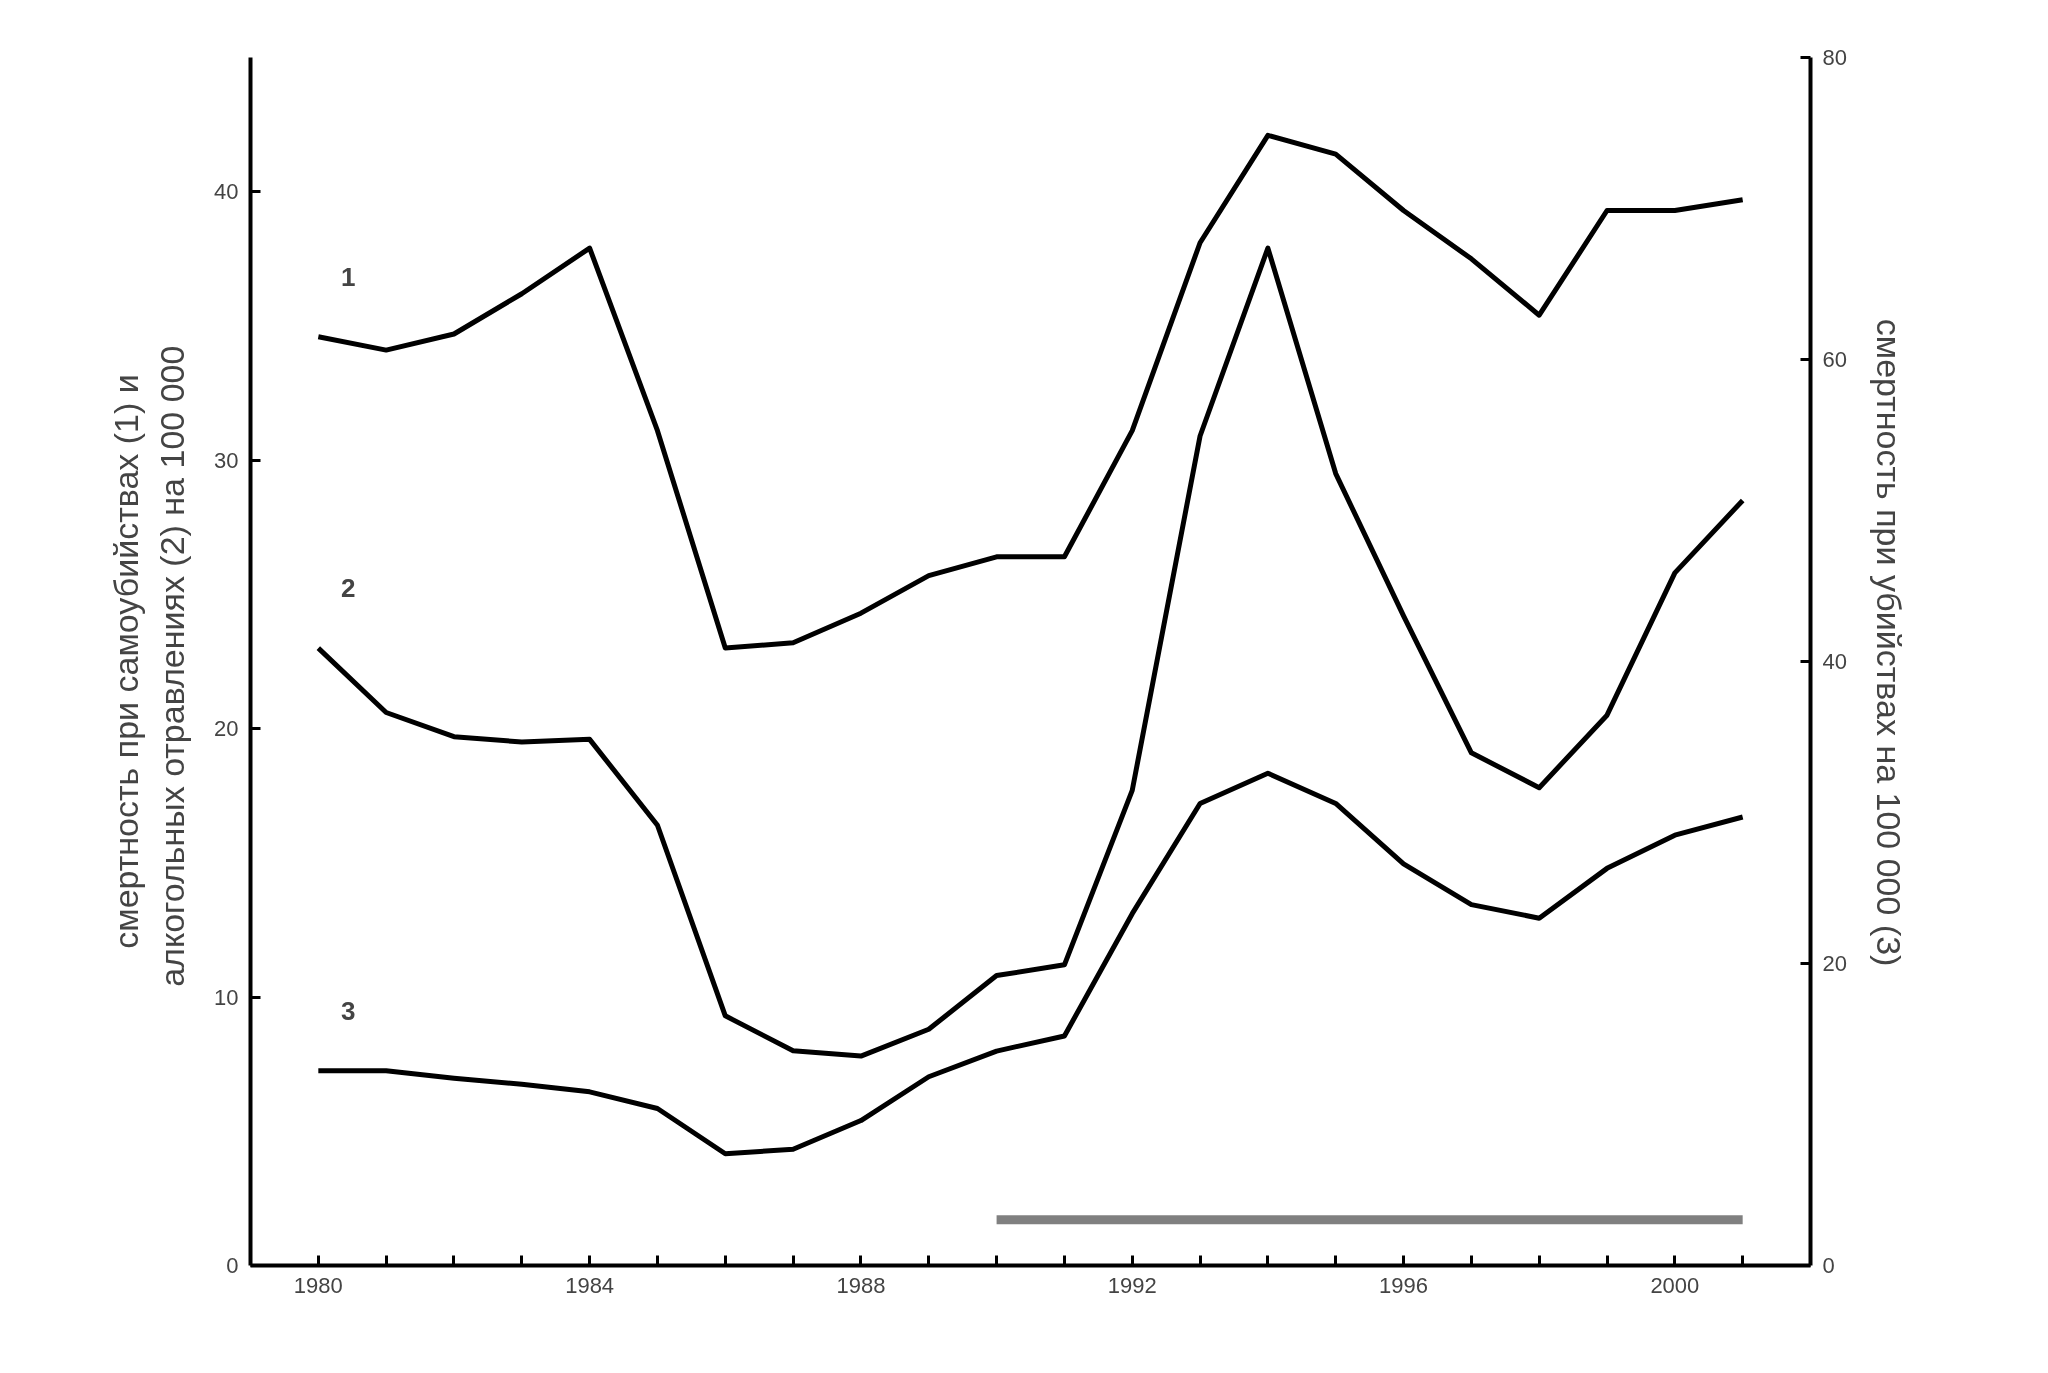 This screenshot has height=1373, width=2048. I want to click on y-tick-label: 30, so click(226, 460).